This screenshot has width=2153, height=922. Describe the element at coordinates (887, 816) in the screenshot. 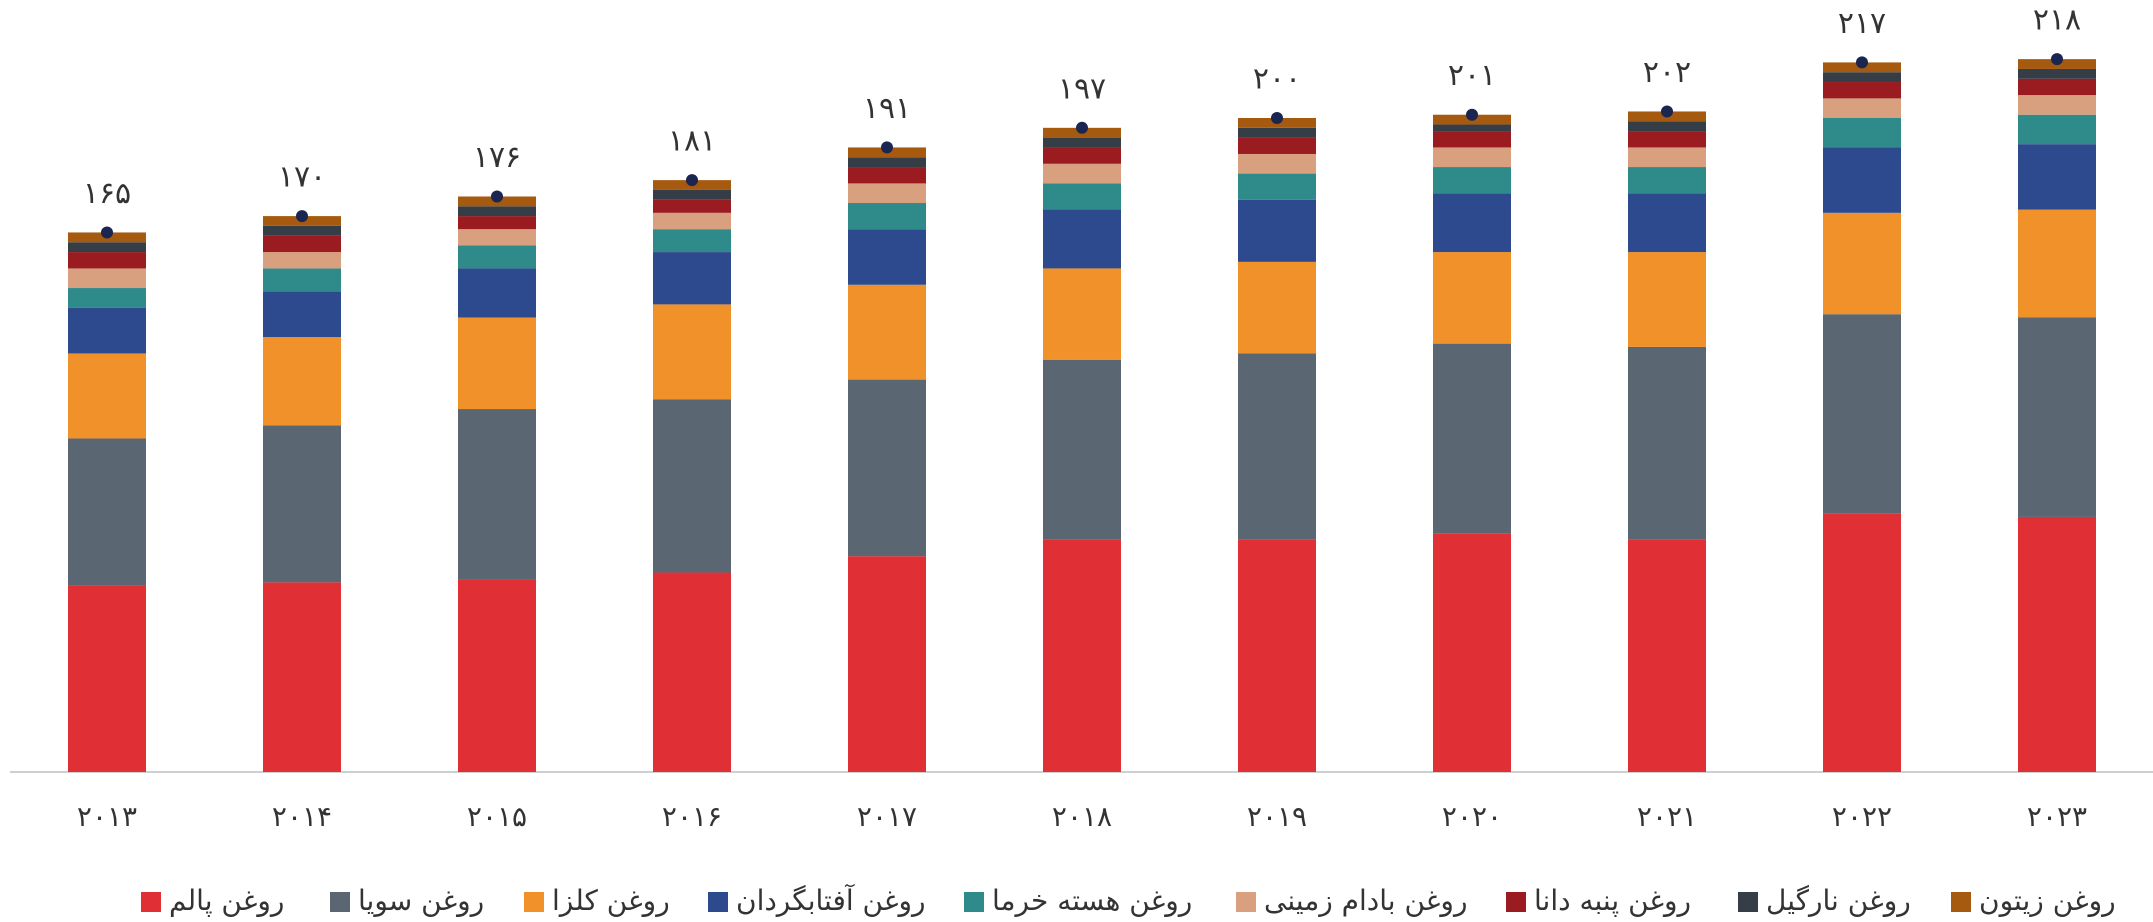

I see `x-tick-label: ۲۰۱۷` at that location.